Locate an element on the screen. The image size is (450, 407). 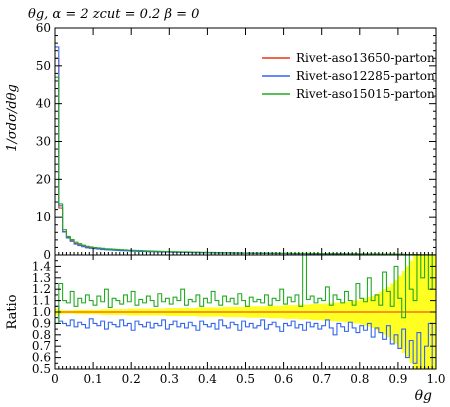
x-tick-label: 0.4 is located at coordinates (207, 379).